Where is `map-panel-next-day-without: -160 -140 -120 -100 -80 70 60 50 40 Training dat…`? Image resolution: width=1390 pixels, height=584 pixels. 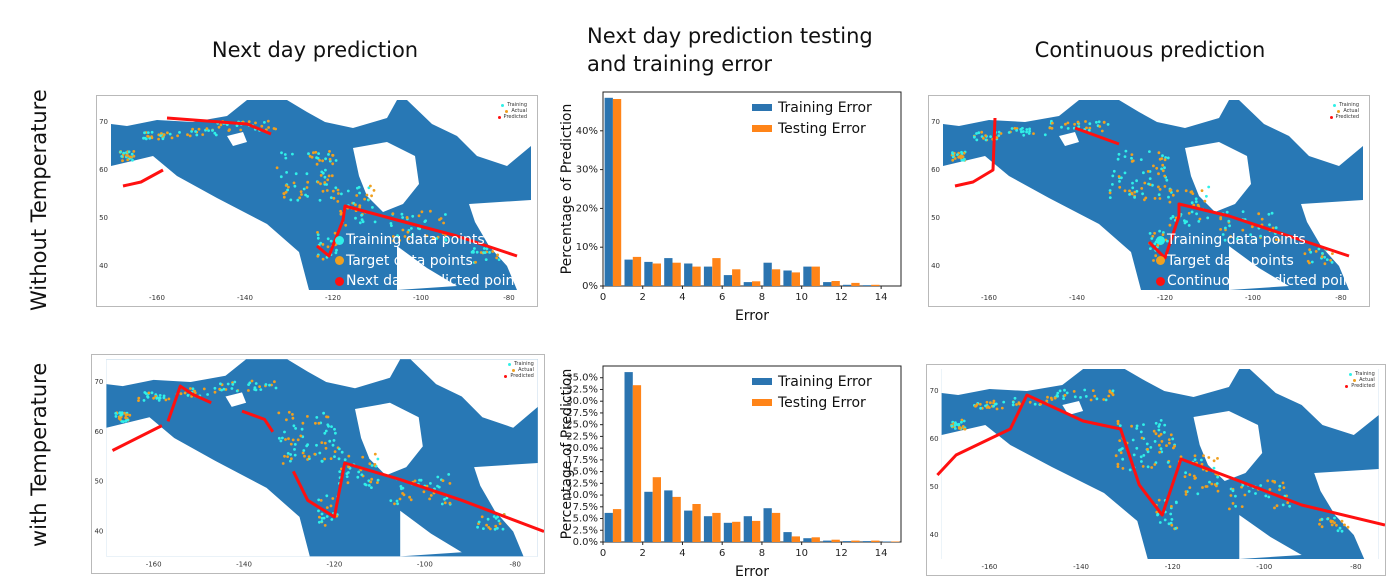 map-panel-next-day-without: -160 -140 -120 -100 -80 70 60 50 40 Training dat… is located at coordinates (317, 201).